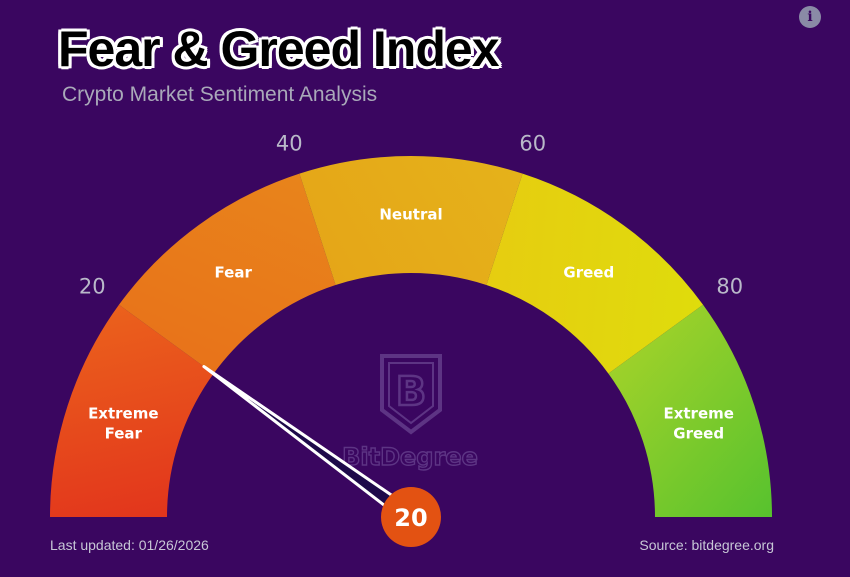  What do you see at coordinates (123, 424) in the screenshot?
I see `zone-label-extreme-fear: Extreme Fear` at bounding box center [123, 424].